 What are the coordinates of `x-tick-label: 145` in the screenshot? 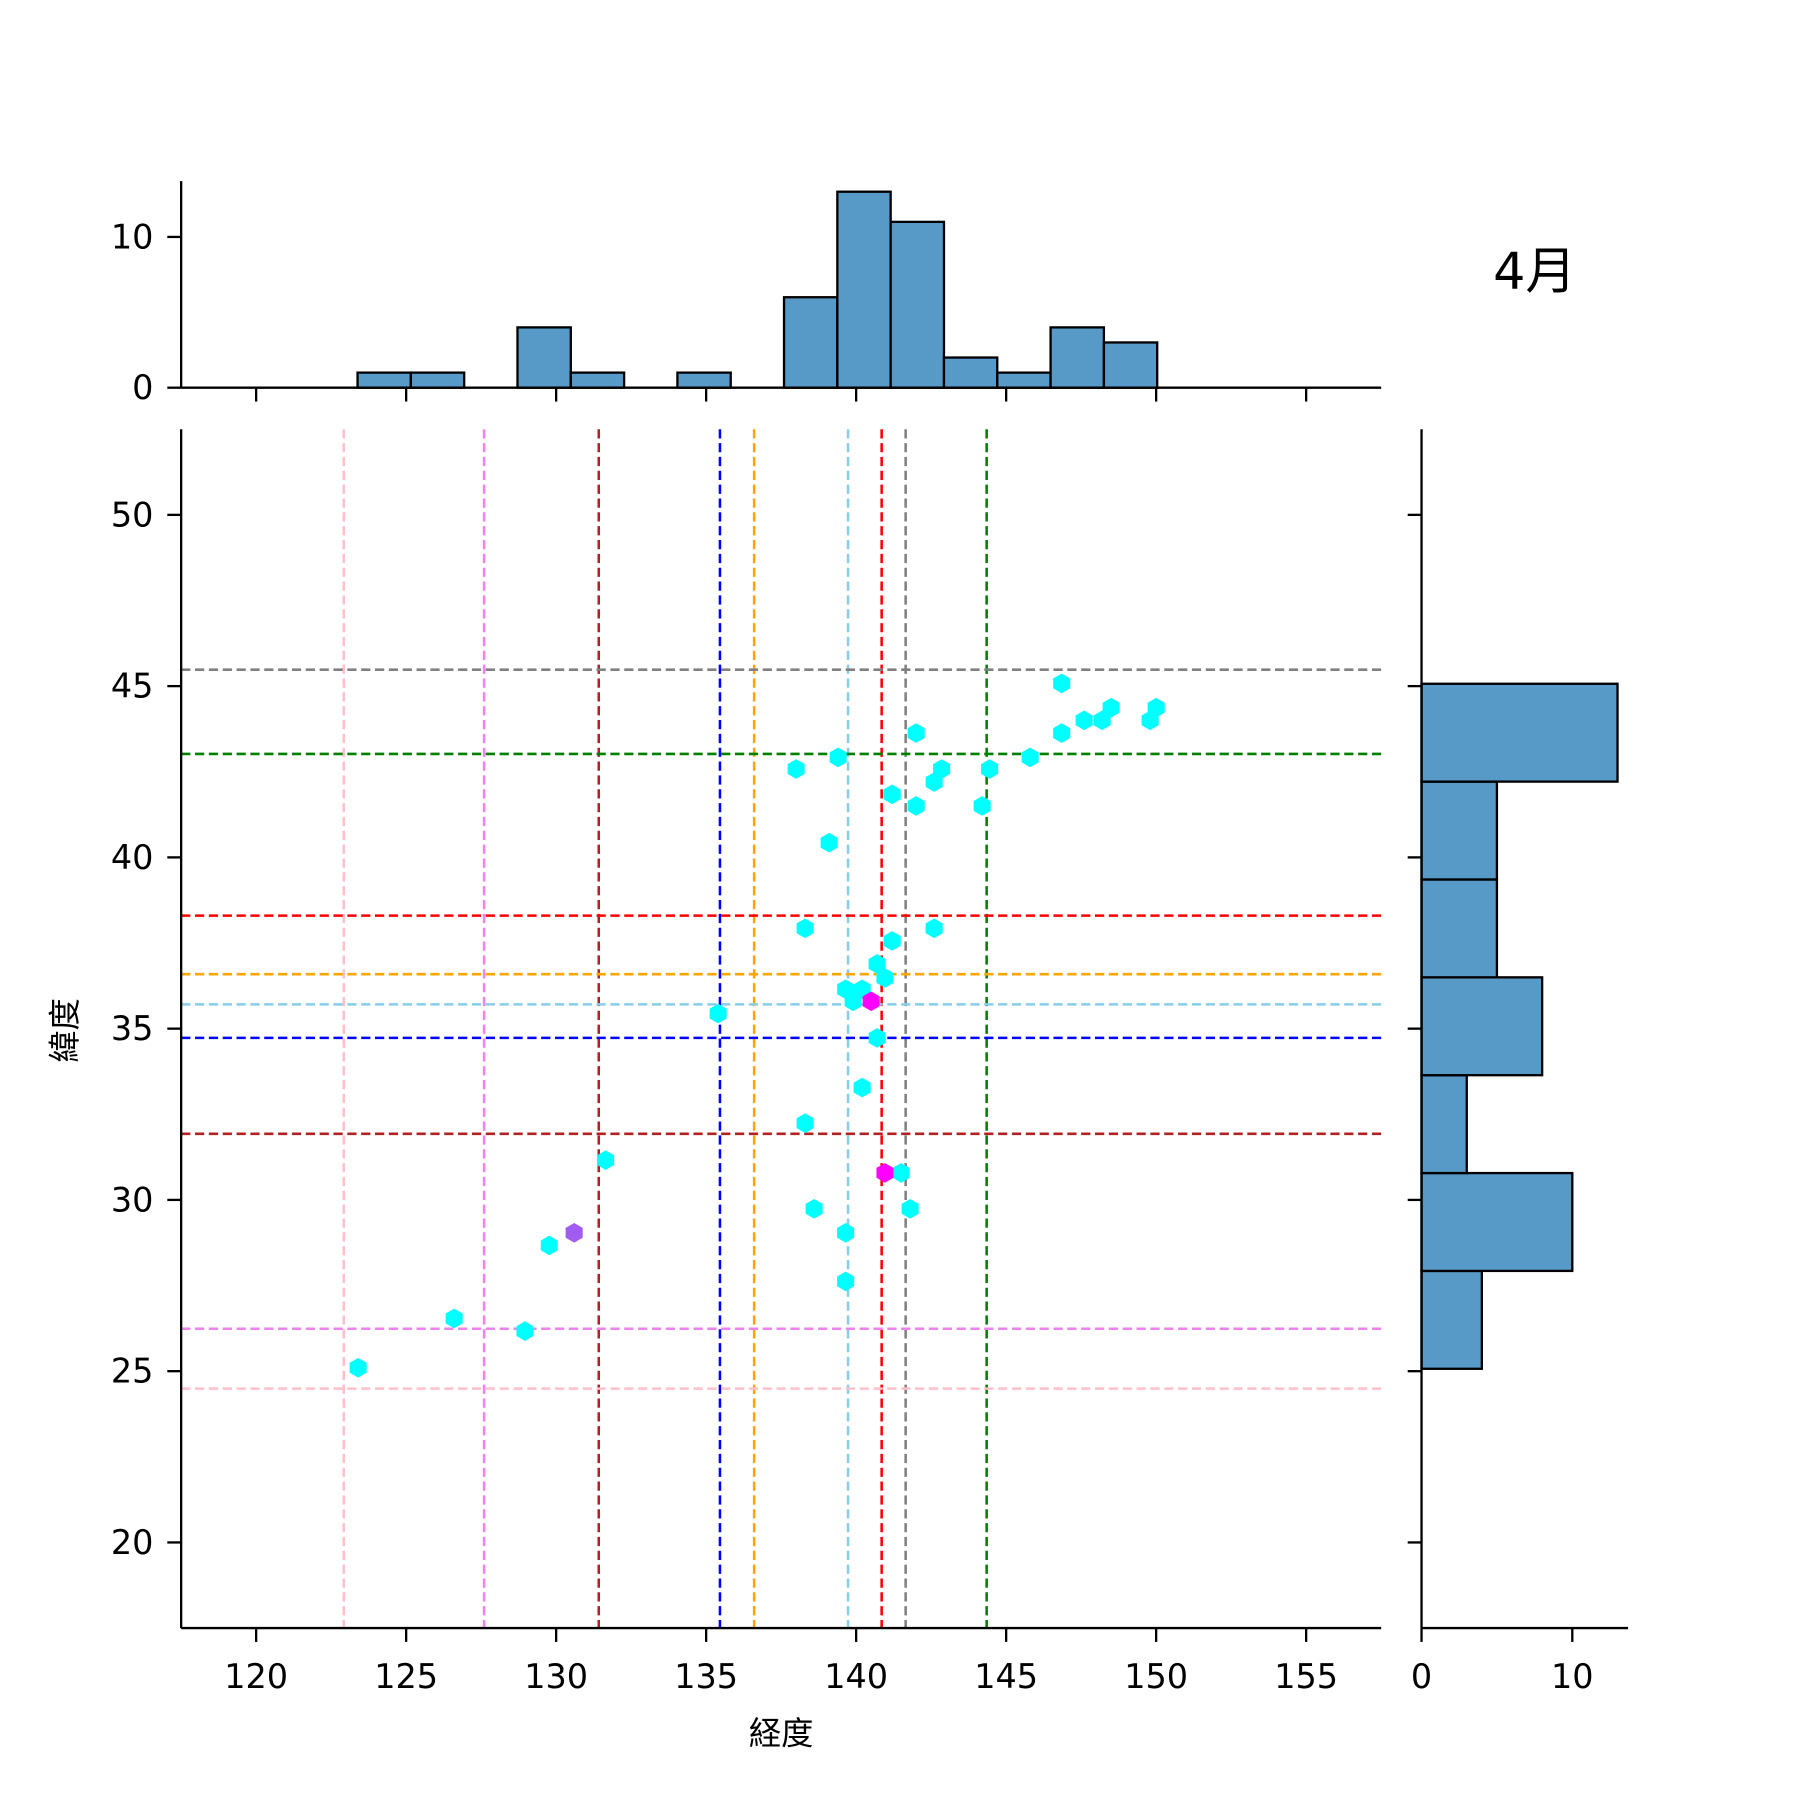 It's located at (1006, 1676).